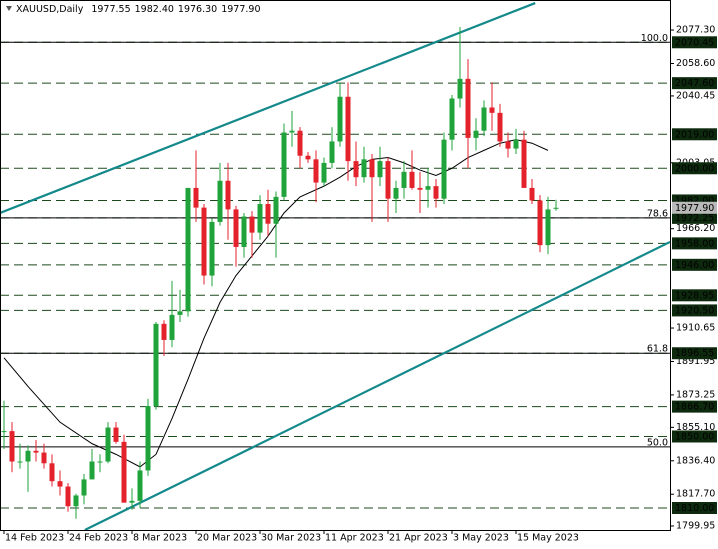 Image resolution: width=718 pixels, height=549 pixels. Describe the element at coordinates (657, 213) in the screenshot. I see `fib-label: 78.6` at that location.